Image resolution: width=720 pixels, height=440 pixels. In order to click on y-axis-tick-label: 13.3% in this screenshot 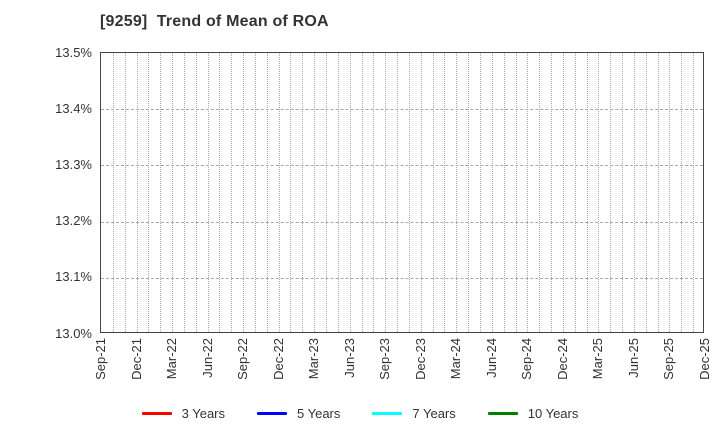, I will do `click(73, 164)`.